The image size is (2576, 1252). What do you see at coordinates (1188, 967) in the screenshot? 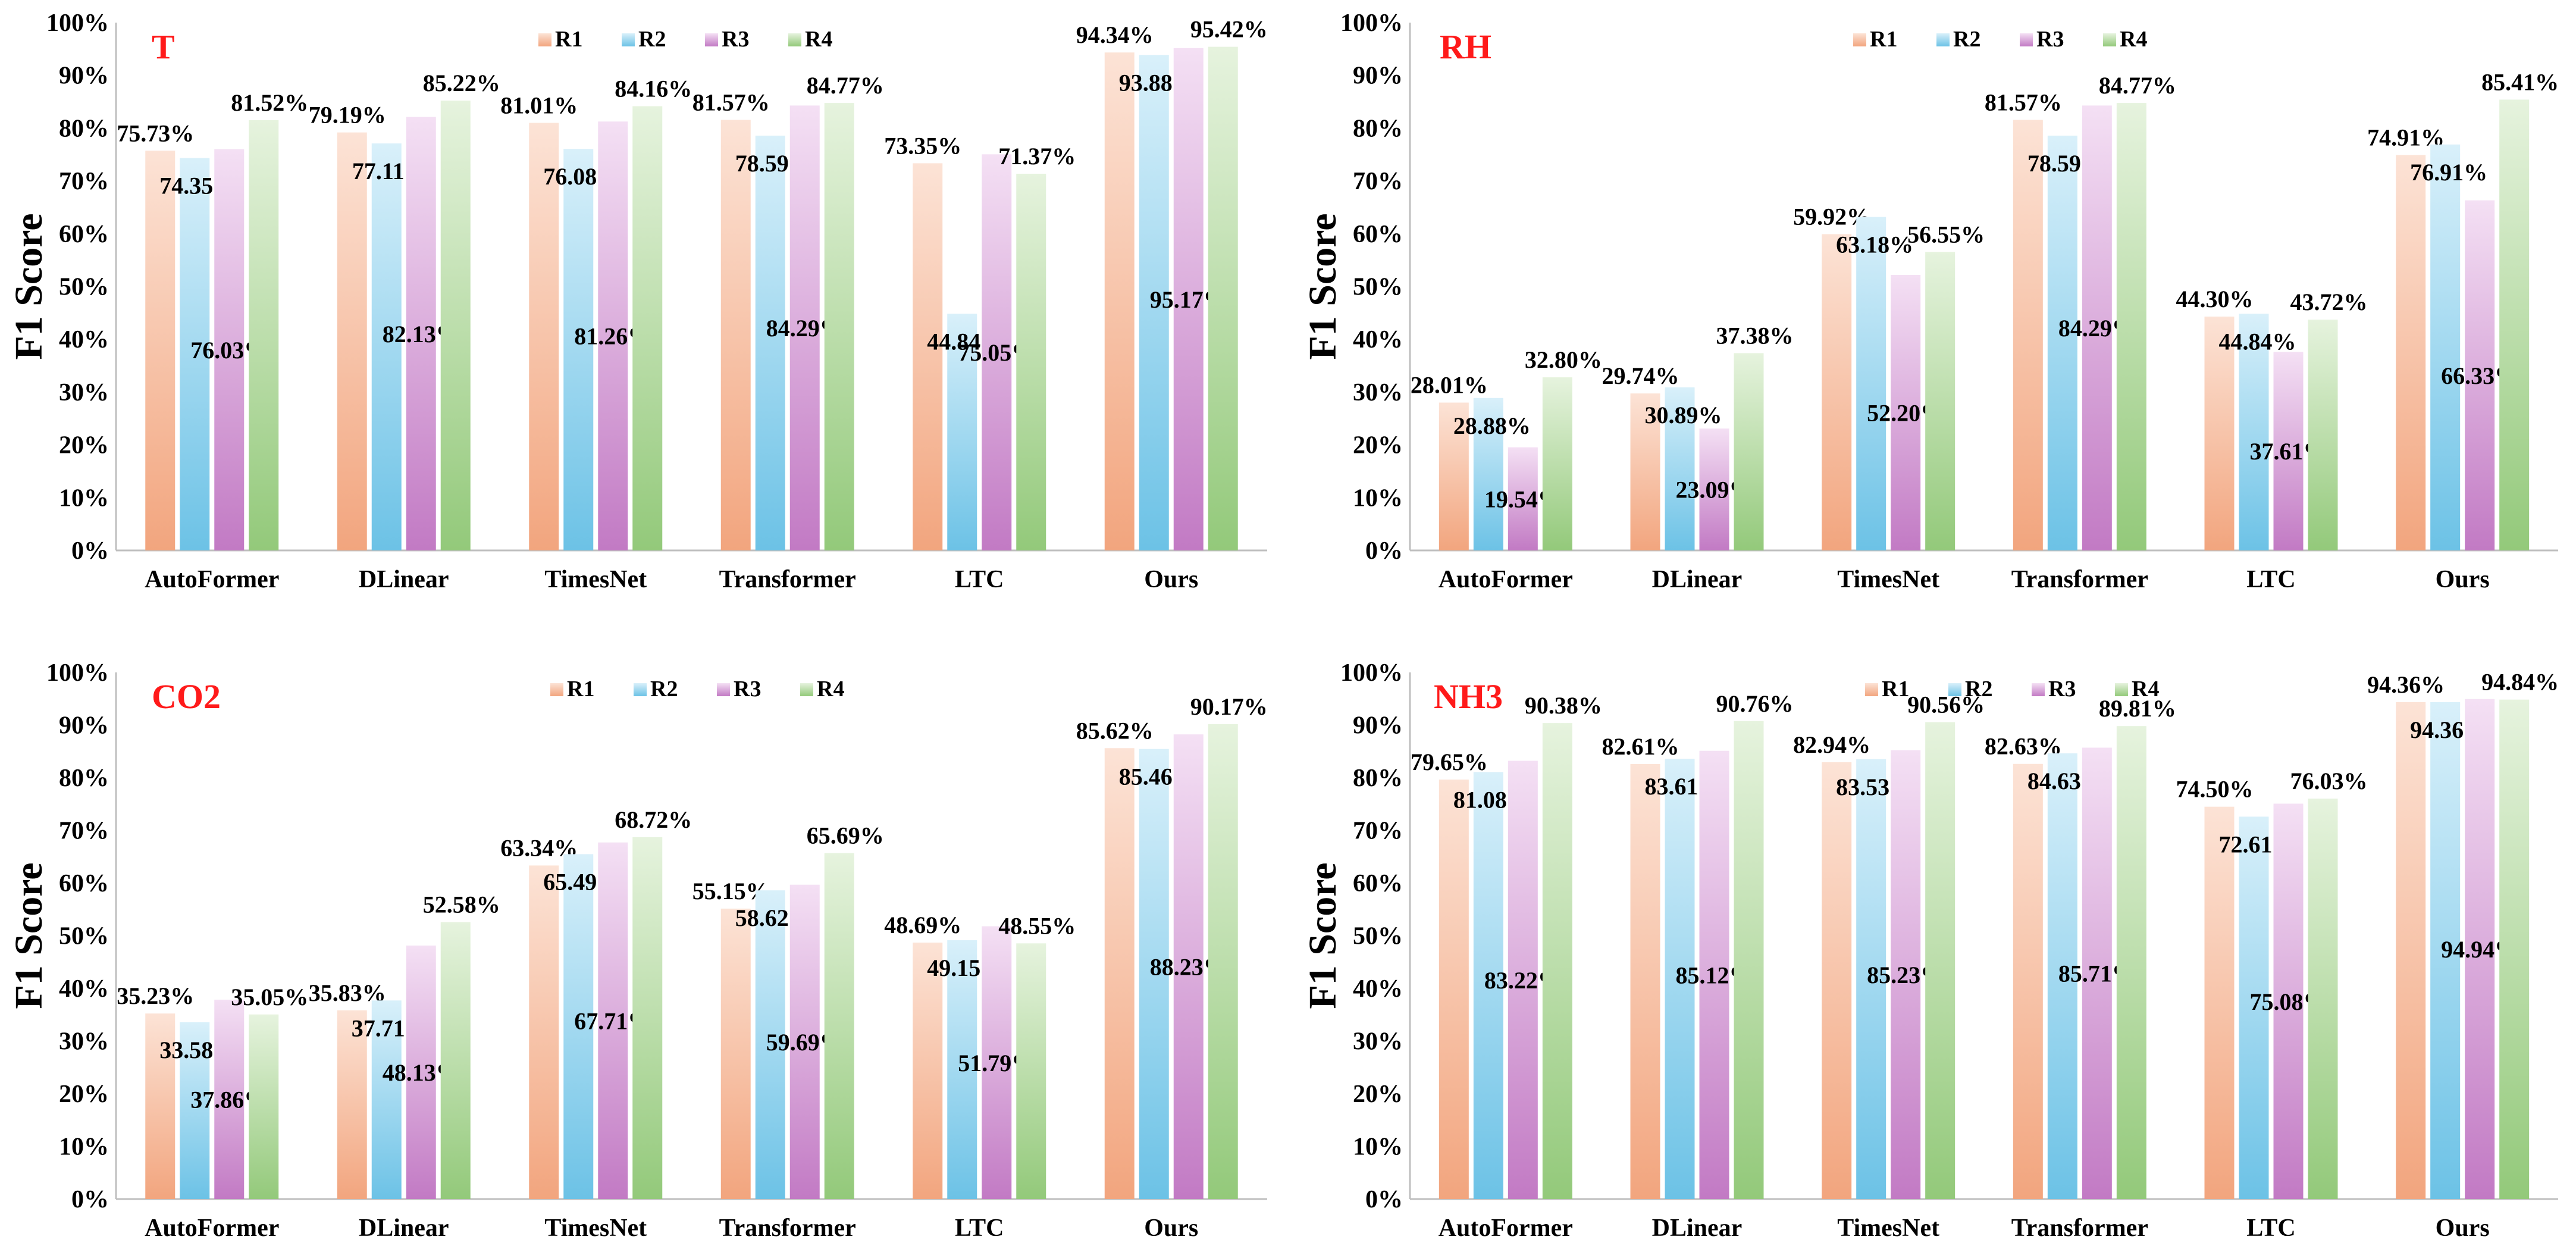
I see `bar-r3-ours` at bounding box center [1188, 967].